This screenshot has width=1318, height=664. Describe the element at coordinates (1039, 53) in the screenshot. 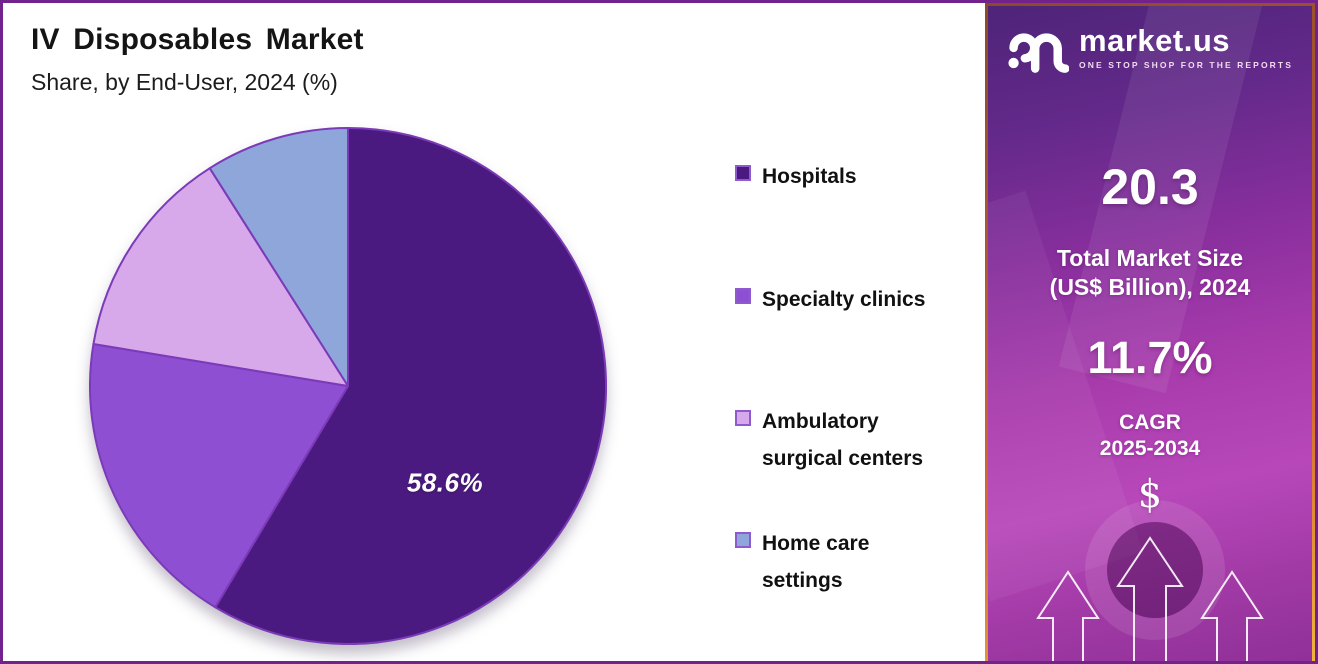

I see `market-us-logo-icon` at that location.